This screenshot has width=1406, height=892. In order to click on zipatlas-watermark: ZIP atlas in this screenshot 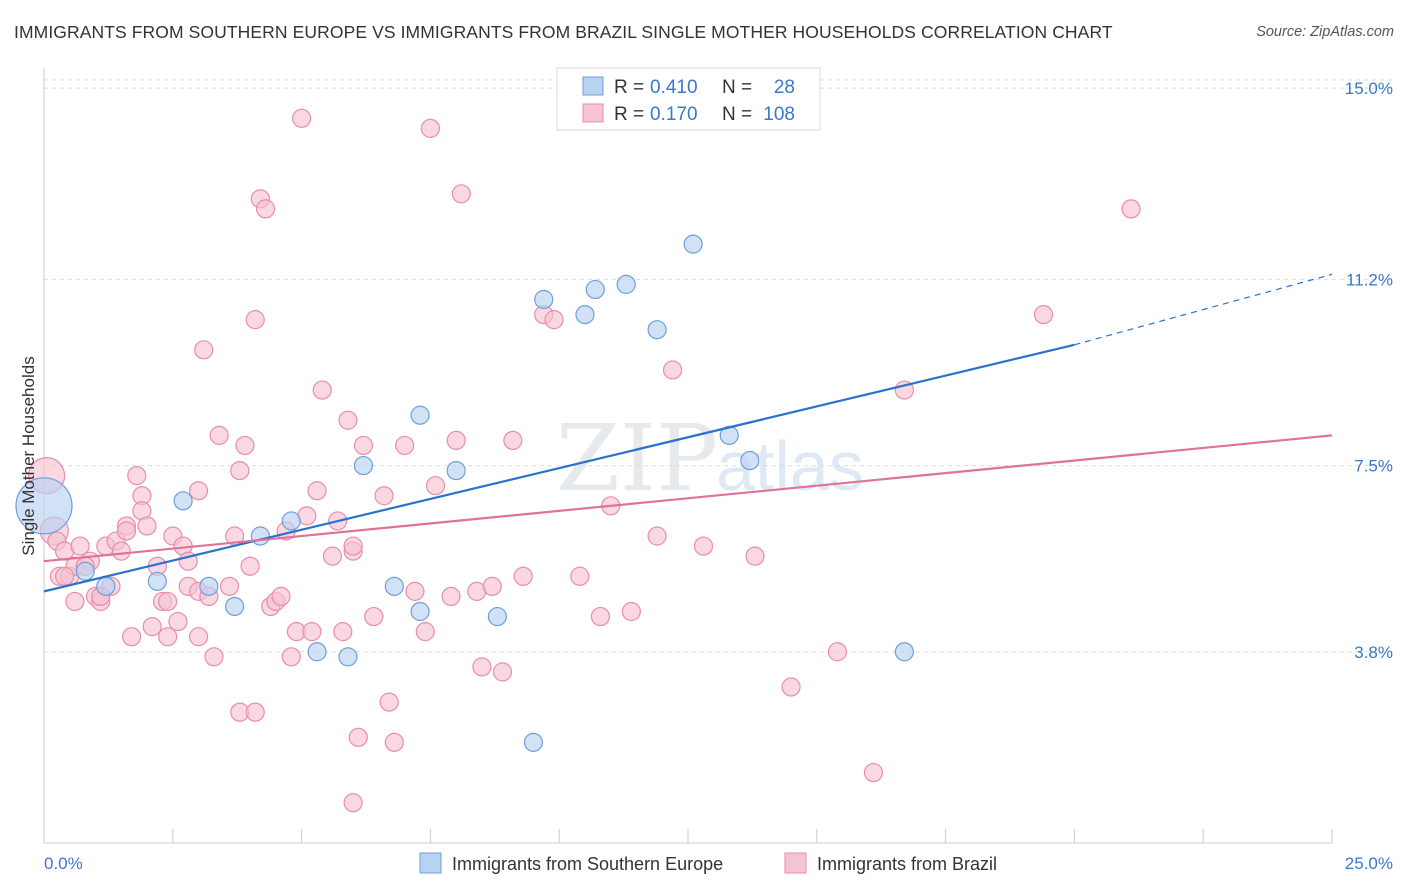, I will do `click(710, 458)`.